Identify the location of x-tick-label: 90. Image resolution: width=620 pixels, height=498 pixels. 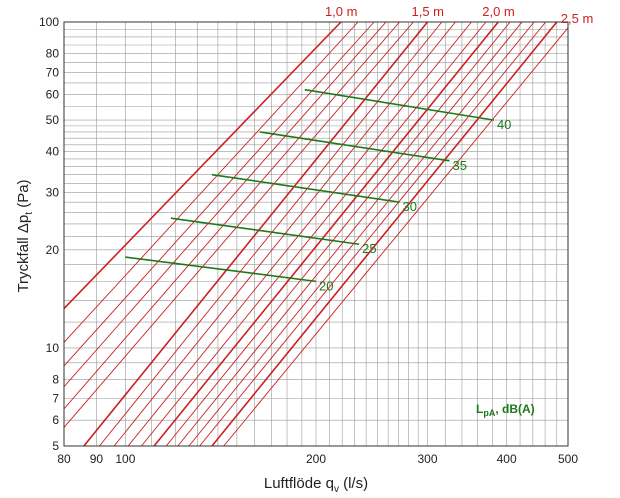
(97, 459).